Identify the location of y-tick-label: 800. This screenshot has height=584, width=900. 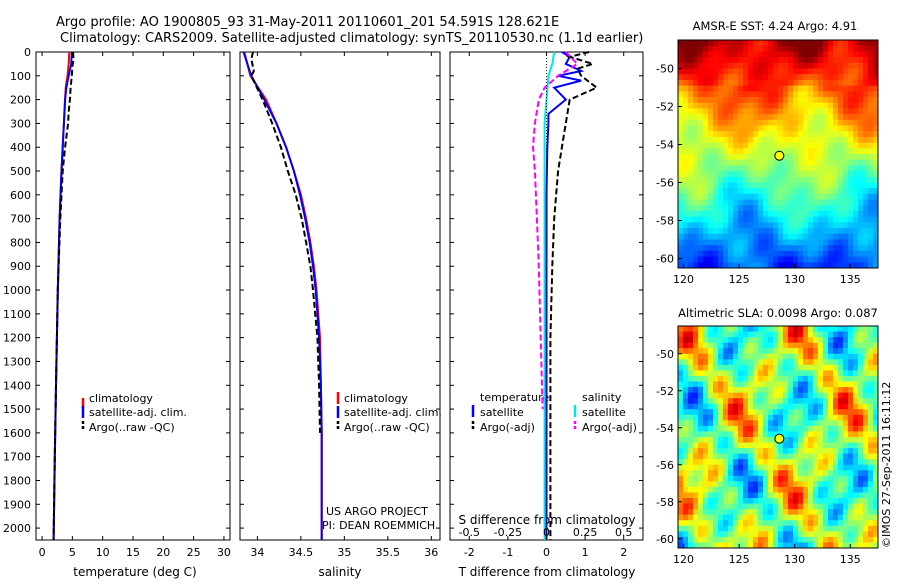
(20, 242).